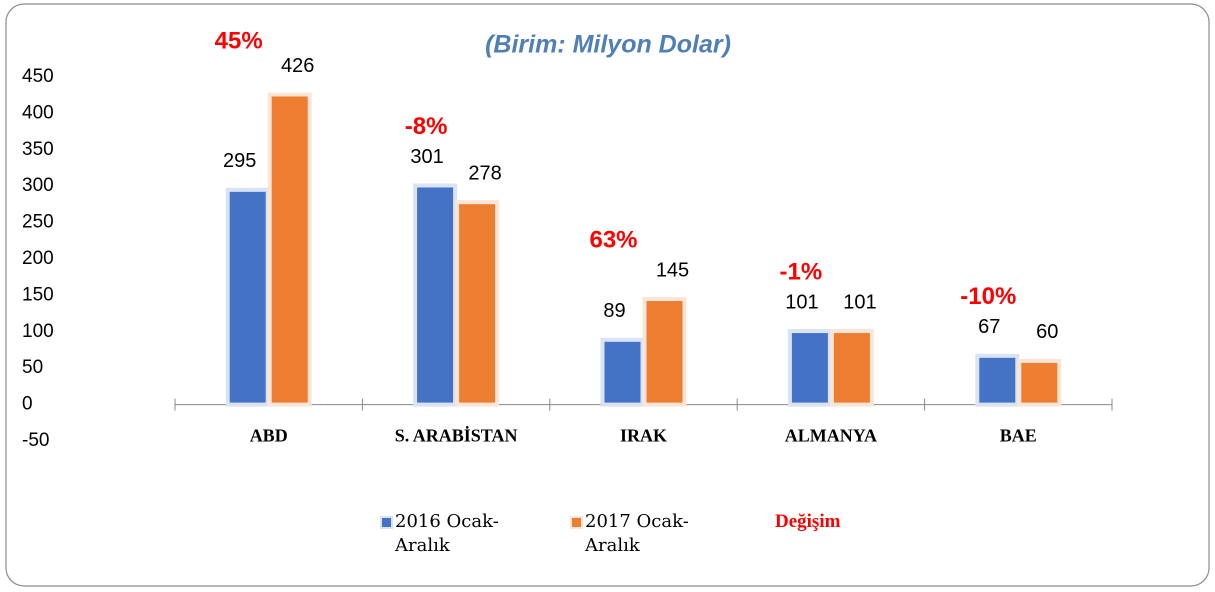 The width and height of the screenshot is (1215, 592). I want to click on y-tick-label: -50, so click(35, 440).